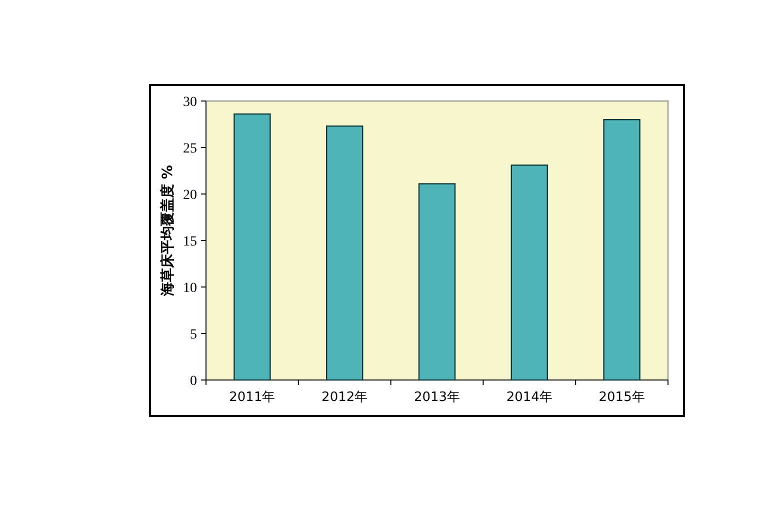  I want to click on x-tick-label: 2015年, so click(621, 397).